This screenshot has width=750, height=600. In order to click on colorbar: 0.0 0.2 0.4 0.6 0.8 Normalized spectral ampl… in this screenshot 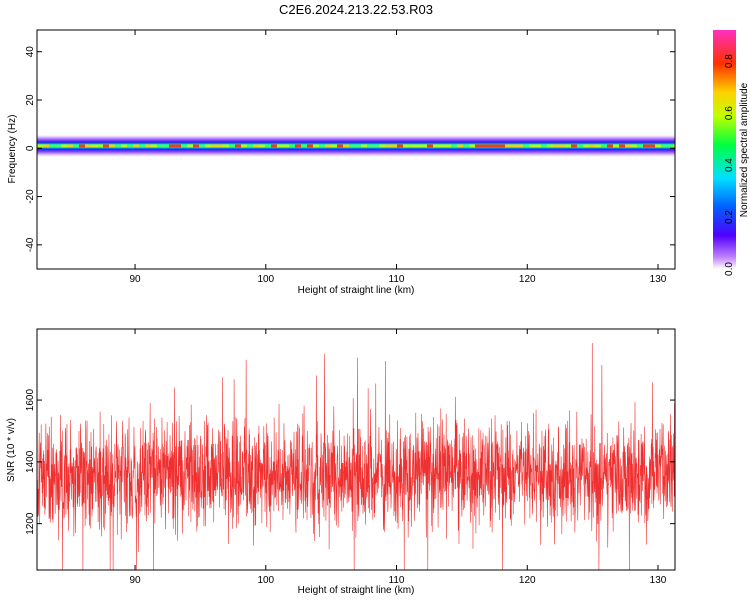, I will do `click(731, 153)`.